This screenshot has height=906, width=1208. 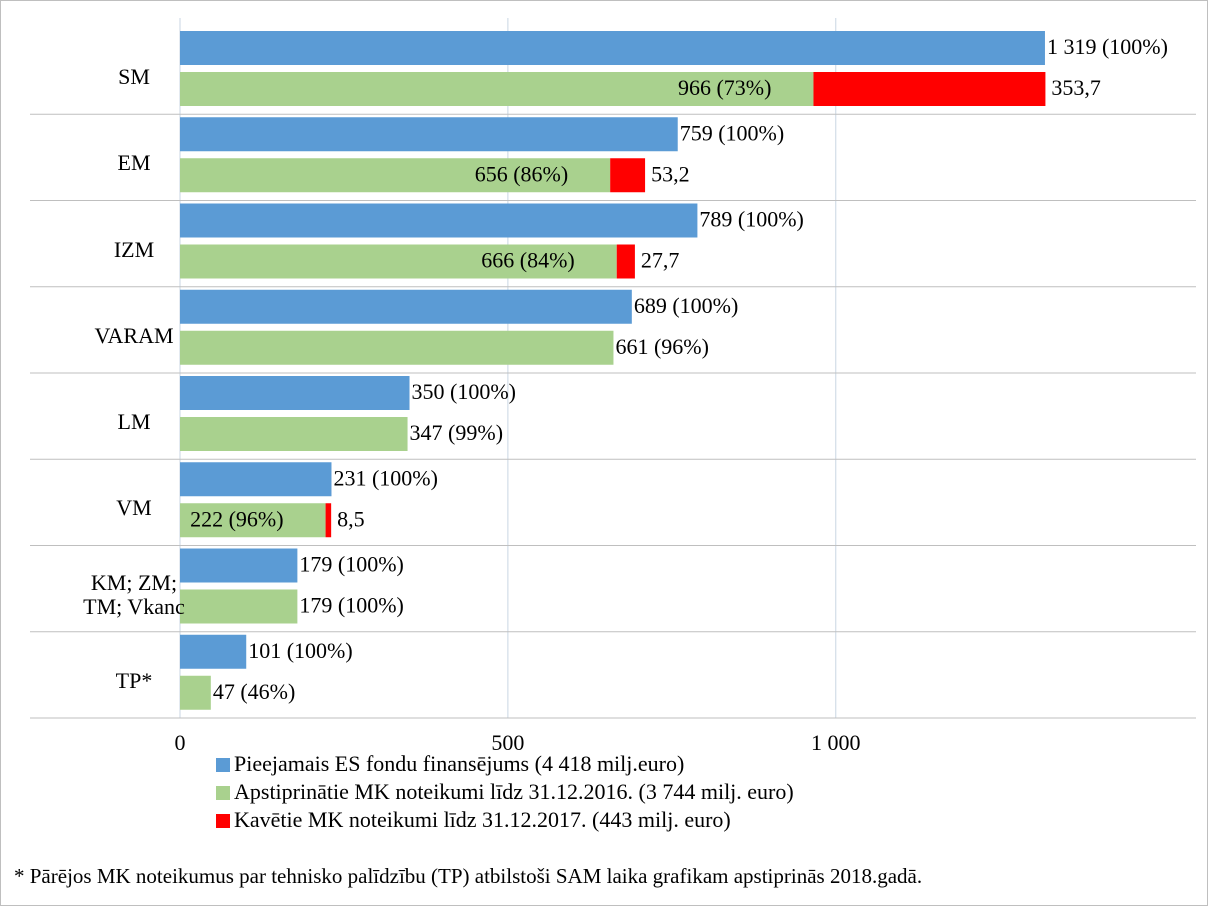 What do you see at coordinates (1076, 87) in the screenshot?
I see `value-label: 353,7` at bounding box center [1076, 87].